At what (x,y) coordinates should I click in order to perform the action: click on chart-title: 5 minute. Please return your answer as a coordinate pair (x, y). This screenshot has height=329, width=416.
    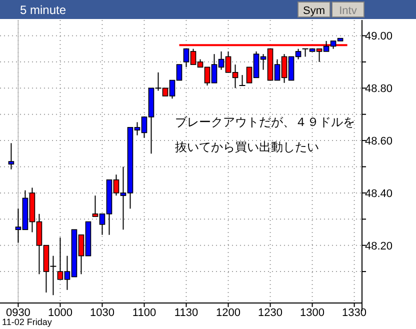
    Looking at the image, I should click on (43, 10).